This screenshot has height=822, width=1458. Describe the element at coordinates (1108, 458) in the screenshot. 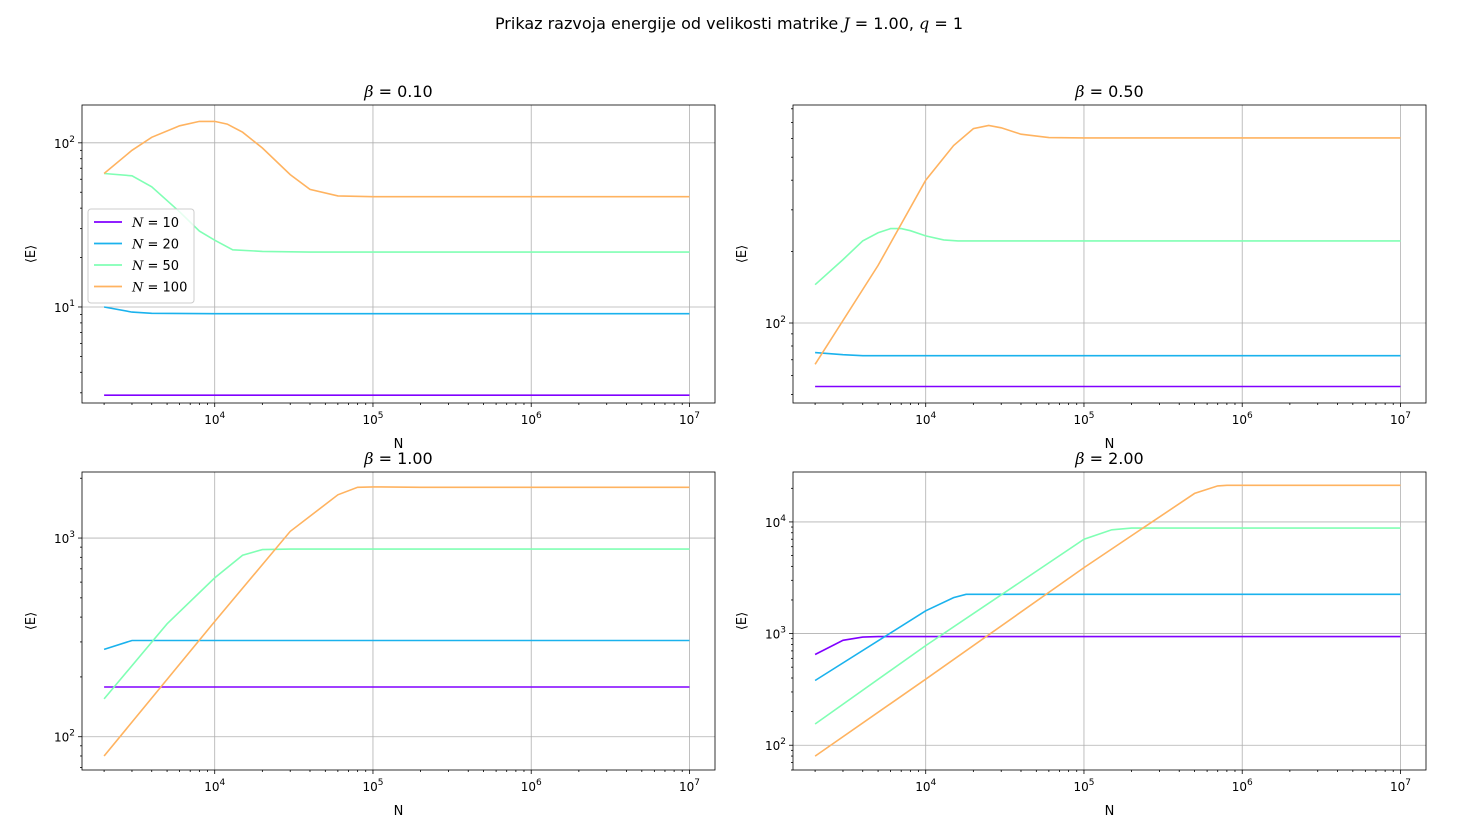

I see `subplot-title: β = 2.00` at that location.